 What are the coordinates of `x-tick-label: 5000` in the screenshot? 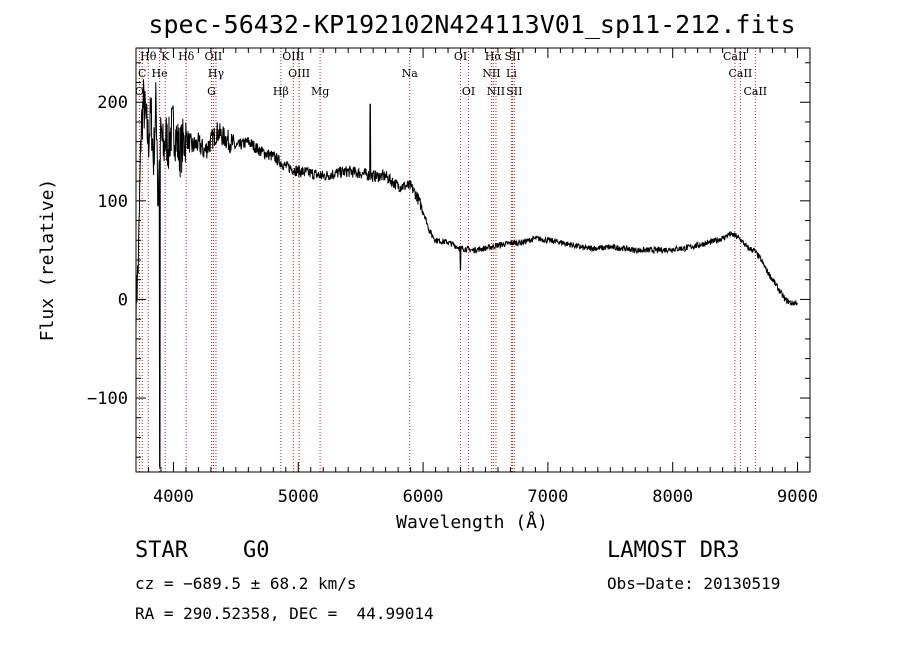 It's located at (298, 497).